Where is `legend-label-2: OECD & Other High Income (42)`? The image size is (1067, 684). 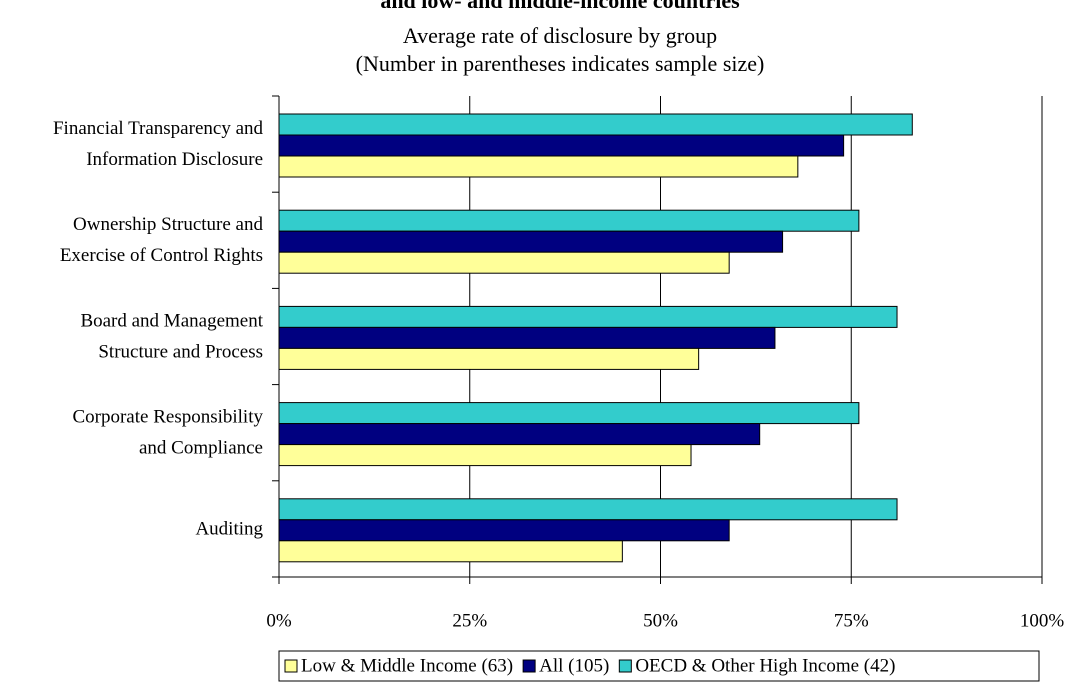 legend-label-2: OECD & Other High Income (42) is located at coordinates (765, 665).